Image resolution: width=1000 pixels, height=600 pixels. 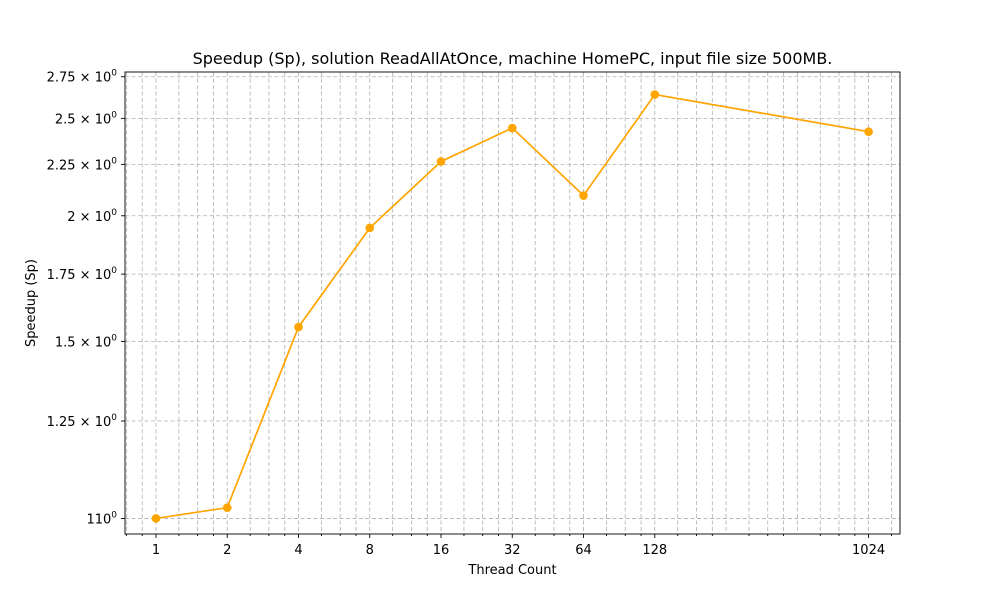 What do you see at coordinates (86, 118) in the screenshot?
I see `y-tick-label: 2.5 × 100` at bounding box center [86, 118].